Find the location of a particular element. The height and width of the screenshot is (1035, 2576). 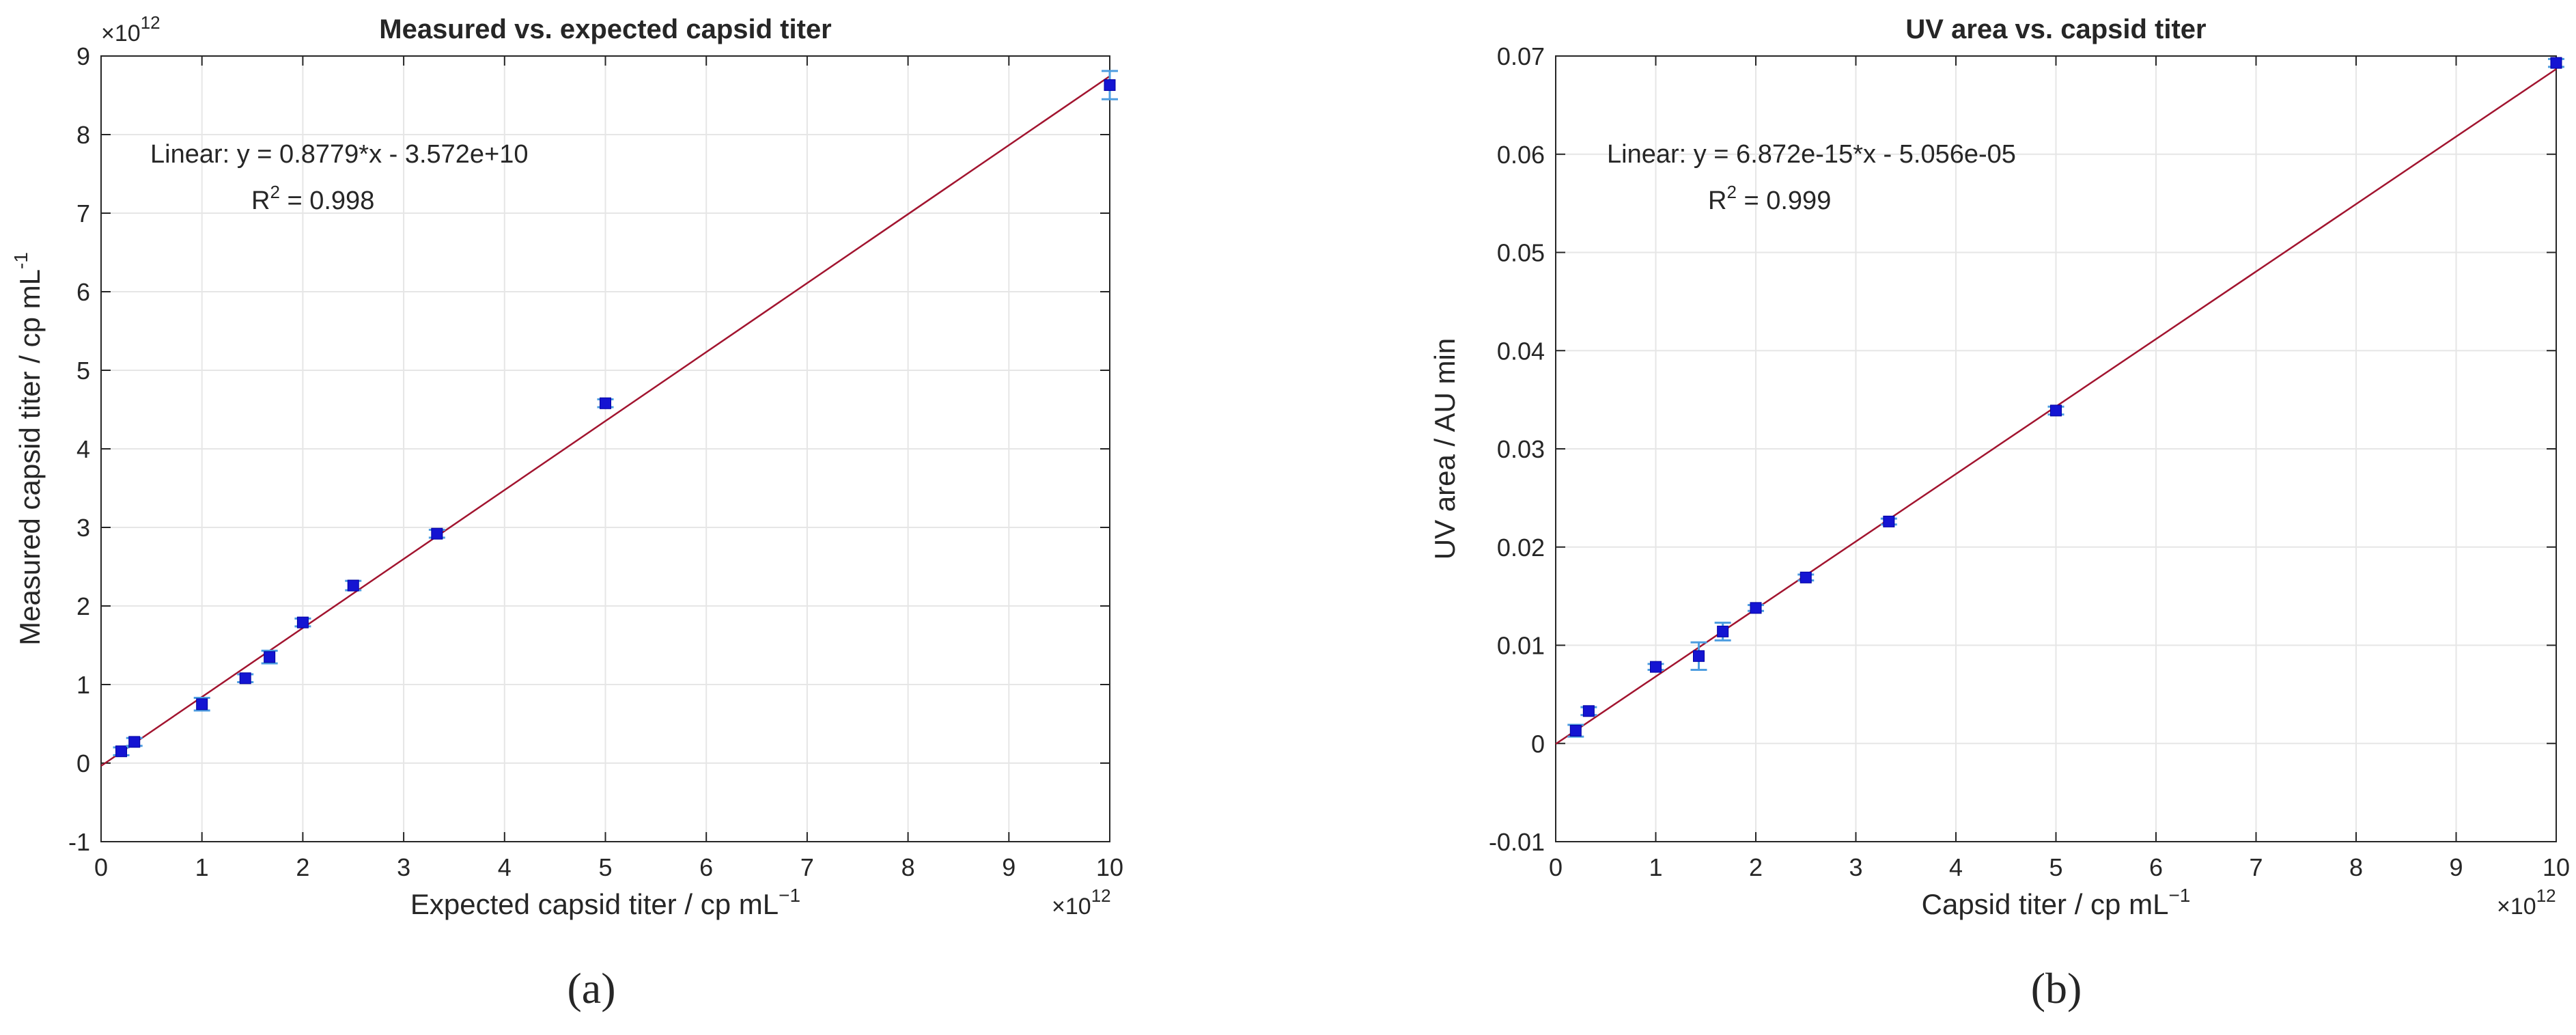

chart-title: Measured vs. expected capsid titer is located at coordinates (605, 29).